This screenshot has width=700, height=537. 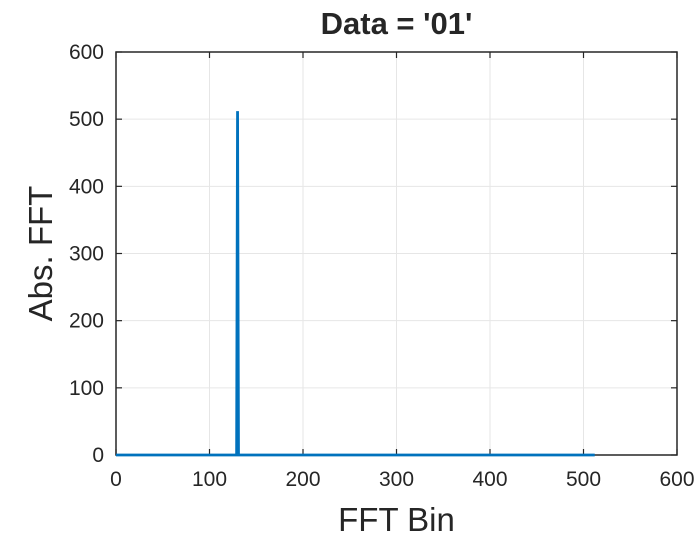 I want to click on x-tick-label: 100, so click(x=209, y=479).